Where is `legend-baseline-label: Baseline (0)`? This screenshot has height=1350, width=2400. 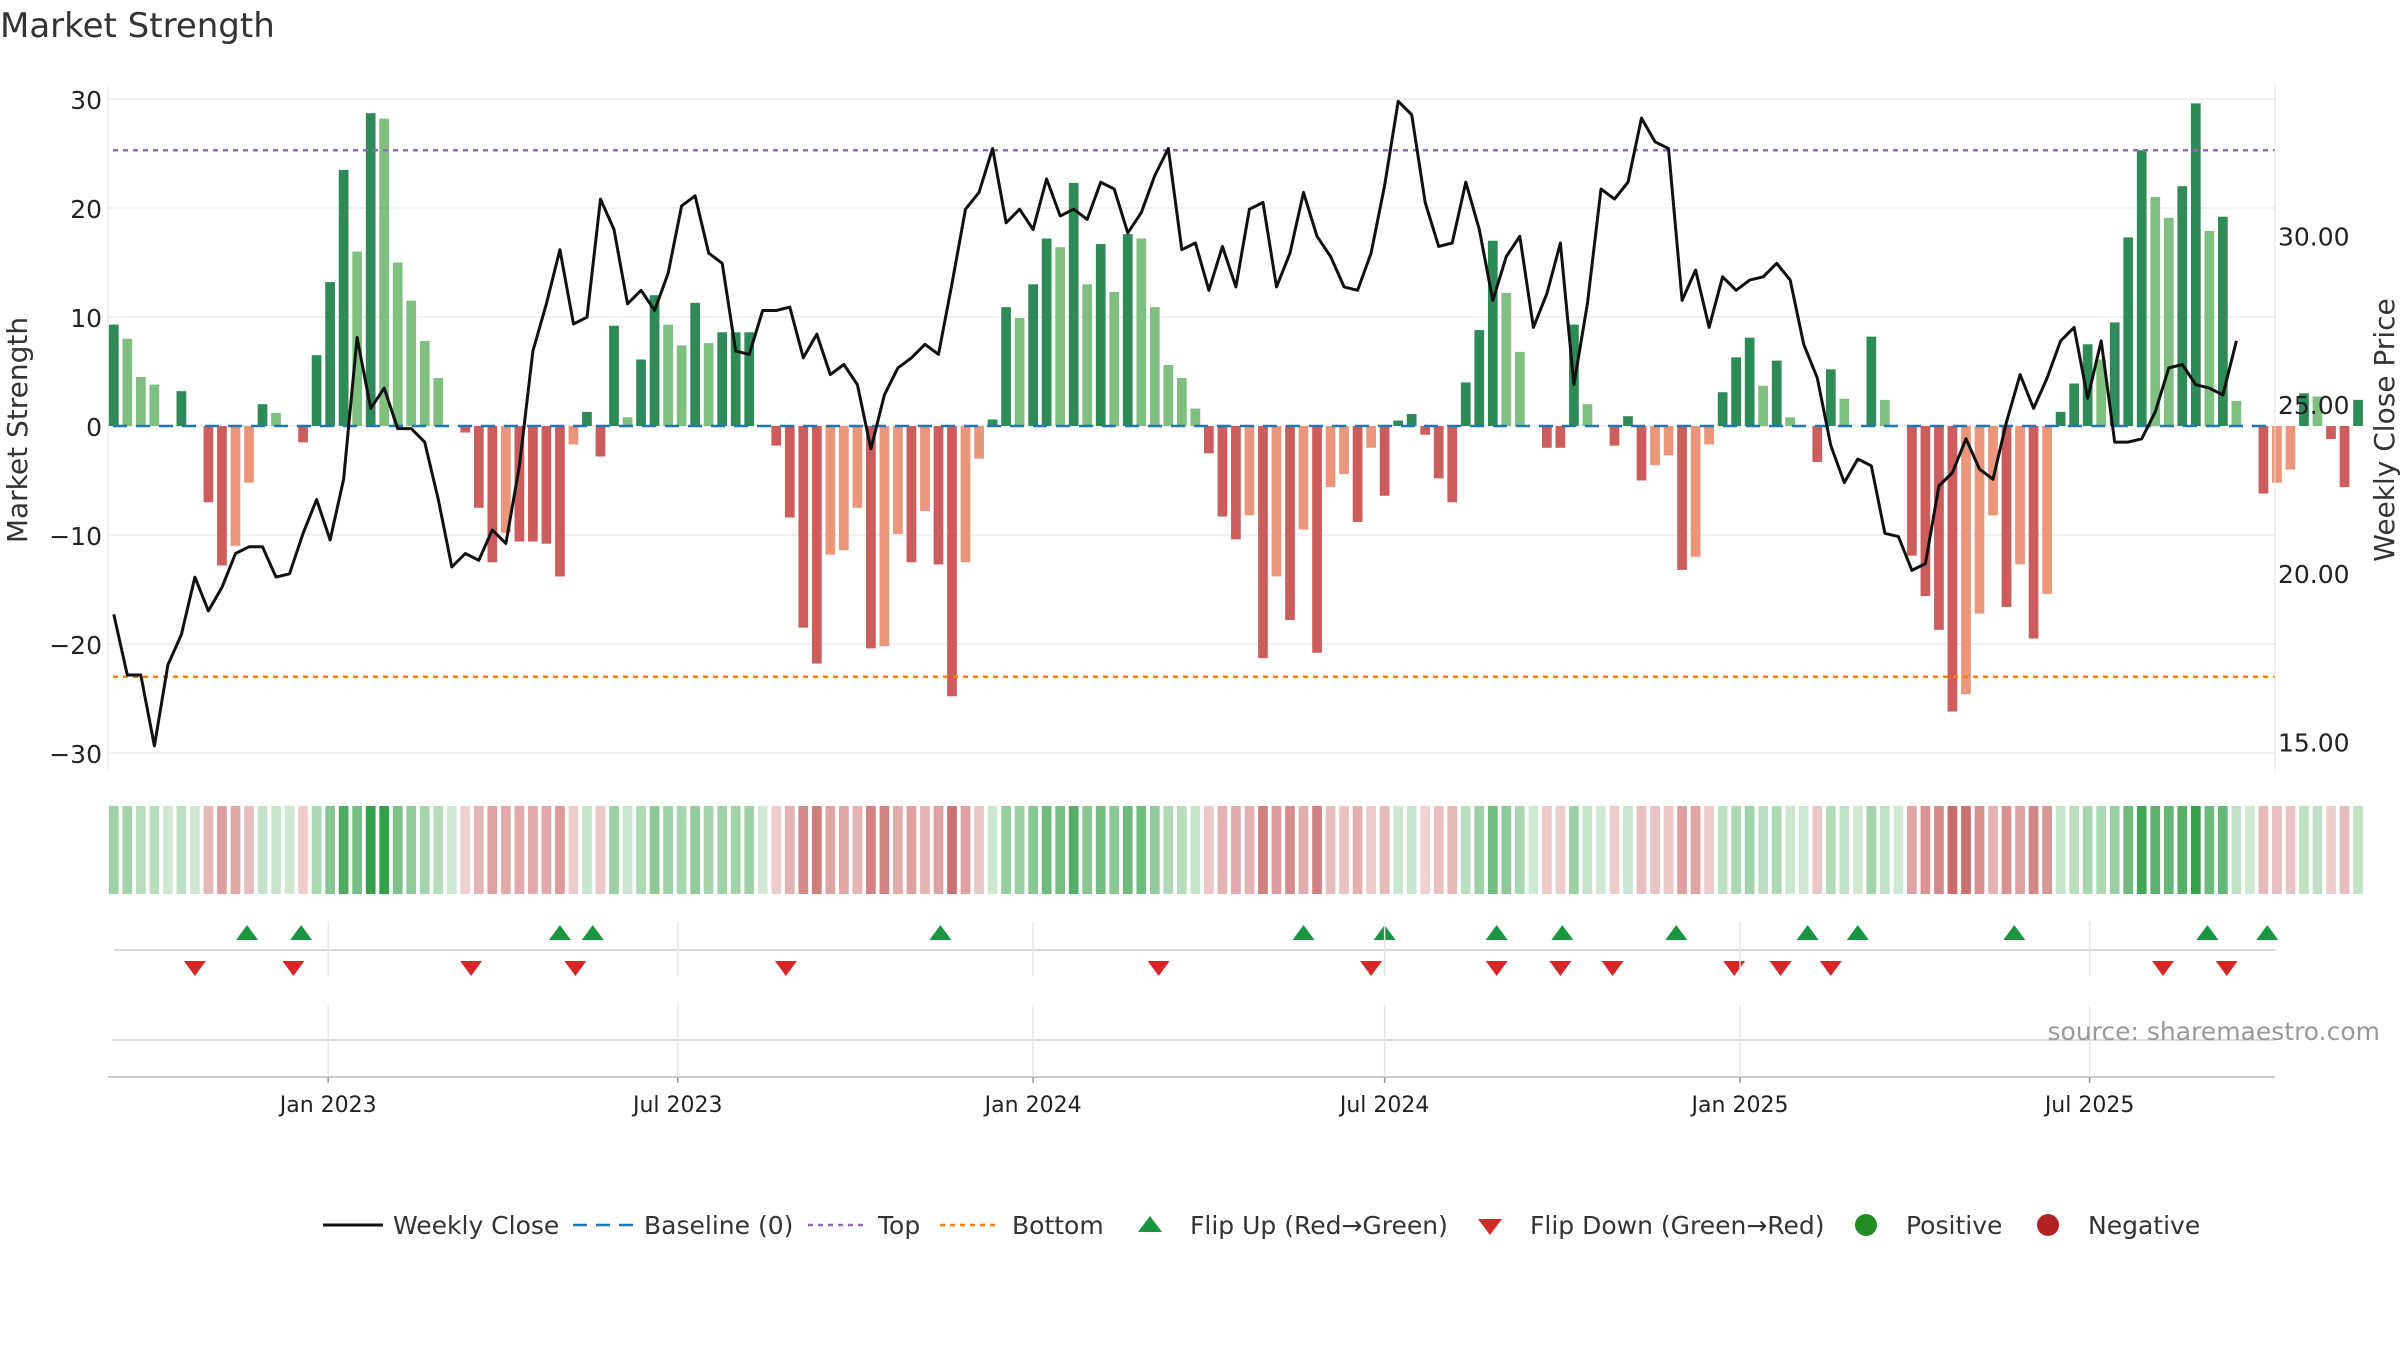
legend-baseline-label: Baseline (0) is located at coordinates (718, 1225).